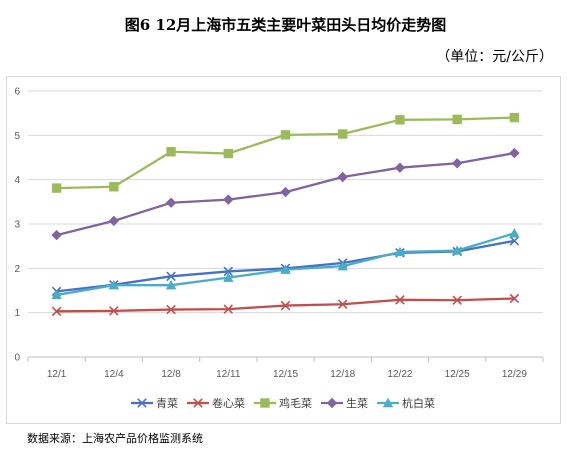  I want to click on legend-label: 杭白菜, so click(418, 403).